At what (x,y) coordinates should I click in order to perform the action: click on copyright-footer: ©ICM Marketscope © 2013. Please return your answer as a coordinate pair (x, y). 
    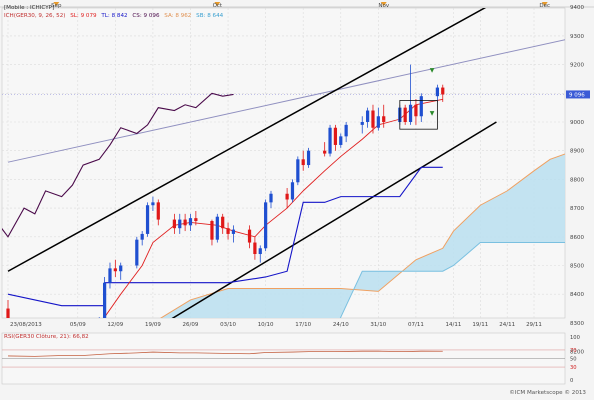
    Looking at the image, I should click on (547, 393).